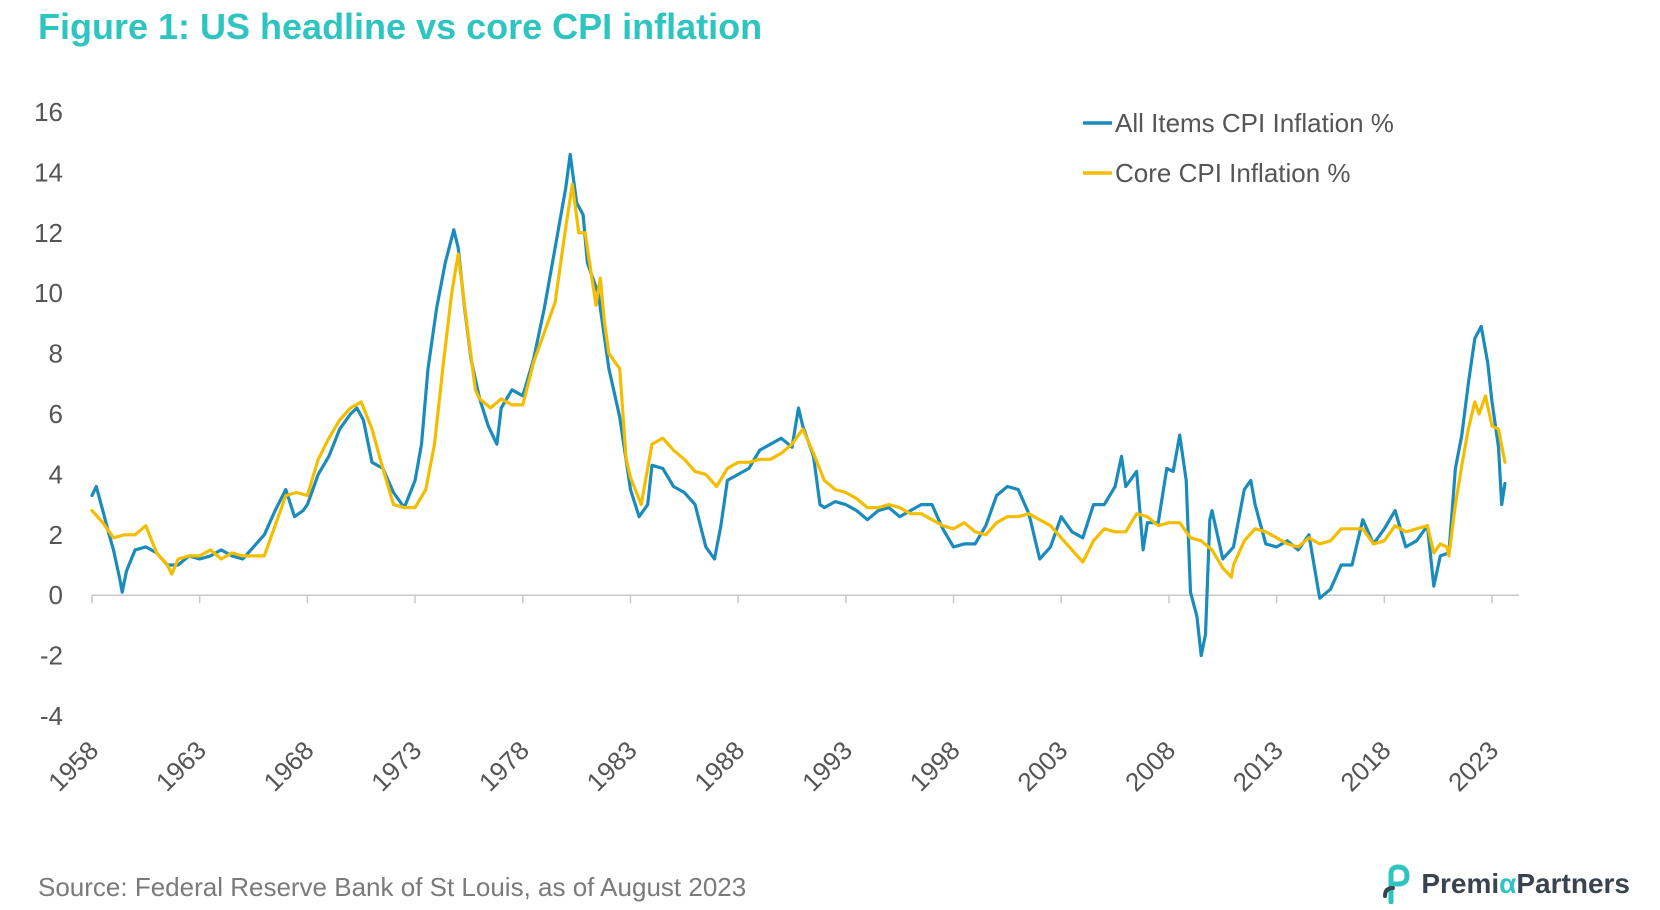 The image size is (1660, 910). I want to click on logo-wordmark: PremiαPartners, so click(1525, 884).